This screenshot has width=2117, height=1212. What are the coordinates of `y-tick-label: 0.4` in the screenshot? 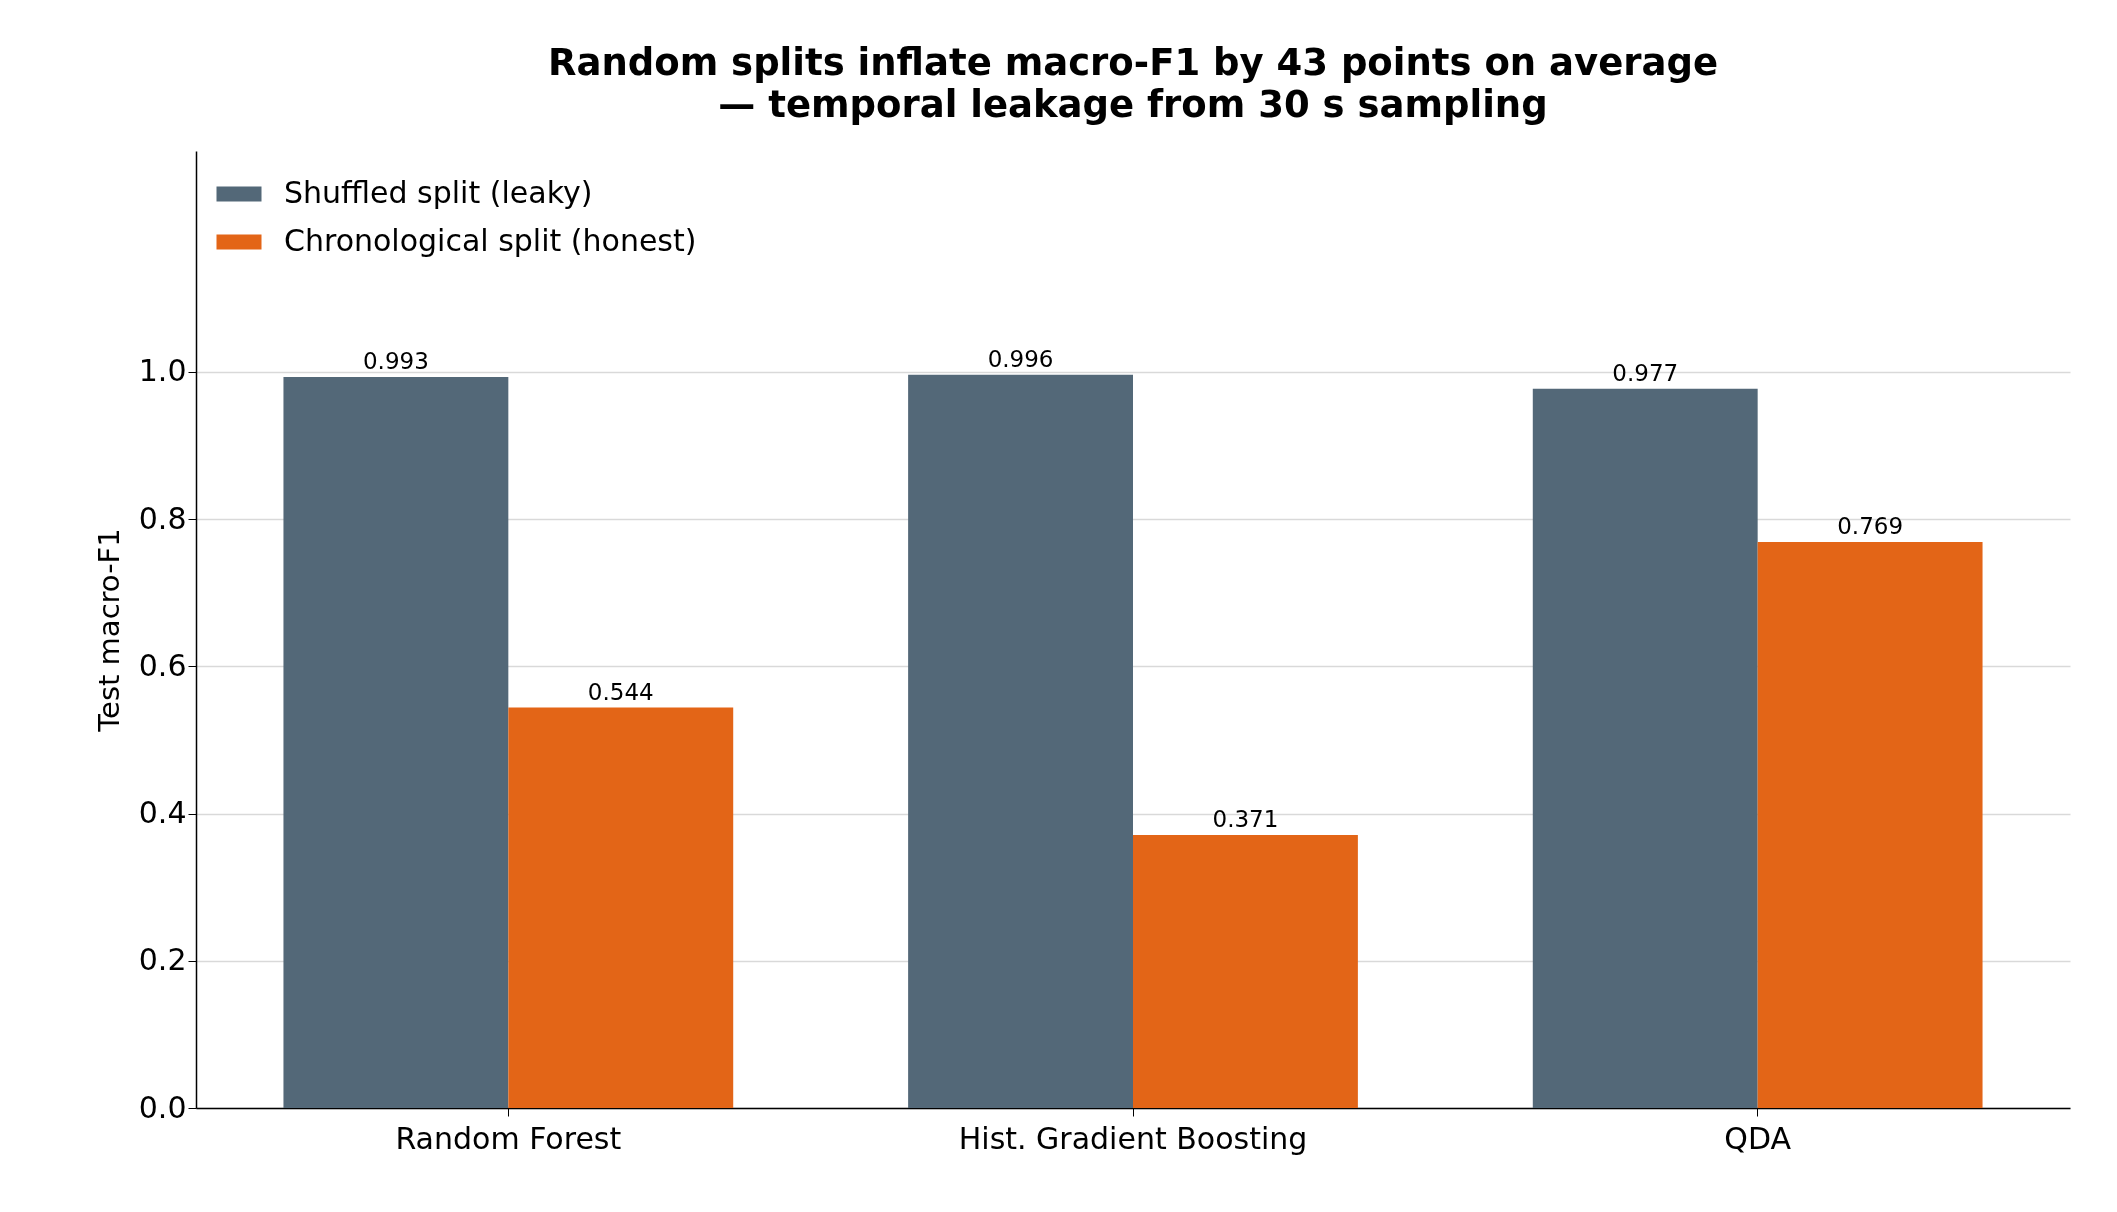 It's located at (162, 813).